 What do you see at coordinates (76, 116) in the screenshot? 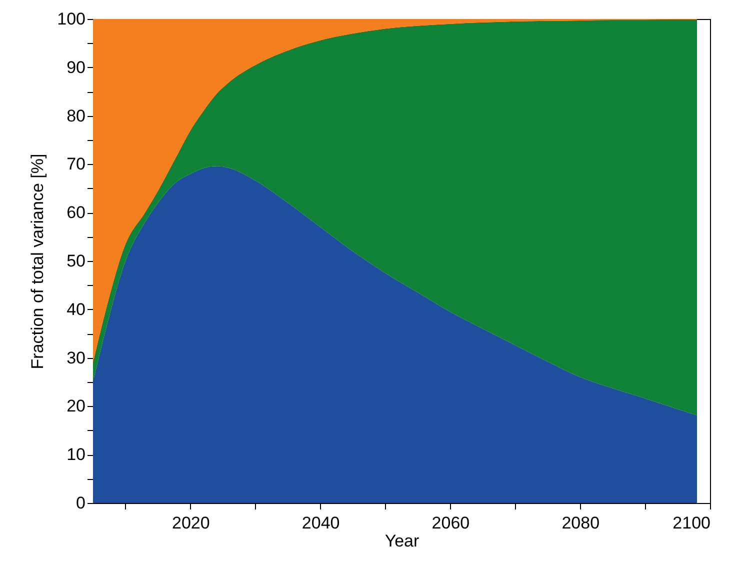
I see `y-tick-label: 80` at bounding box center [76, 116].